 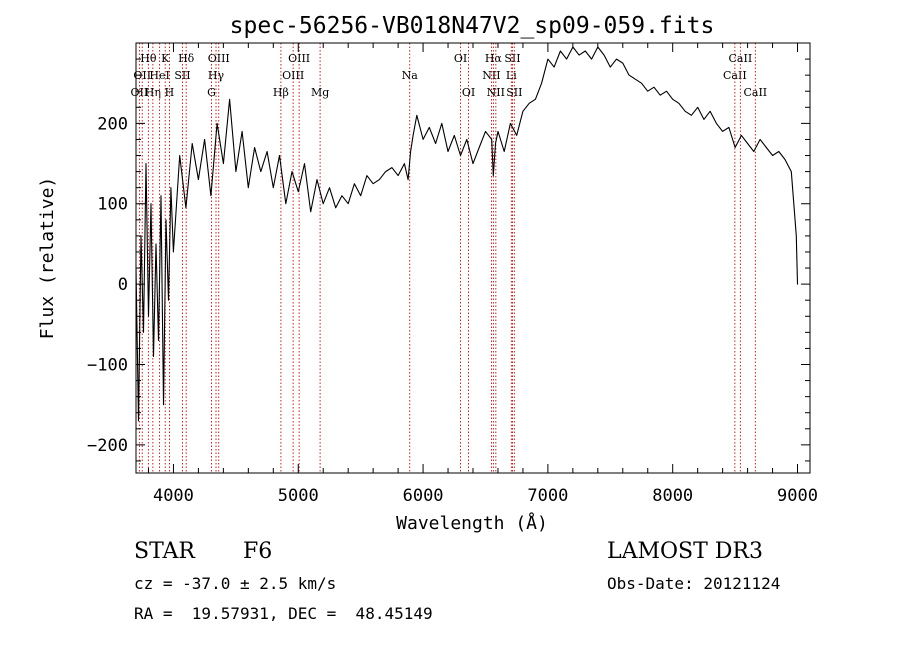 What do you see at coordinates (164, 551) in the screenshot?
I see `object-class: STAR` at bounding box center [164, 551].